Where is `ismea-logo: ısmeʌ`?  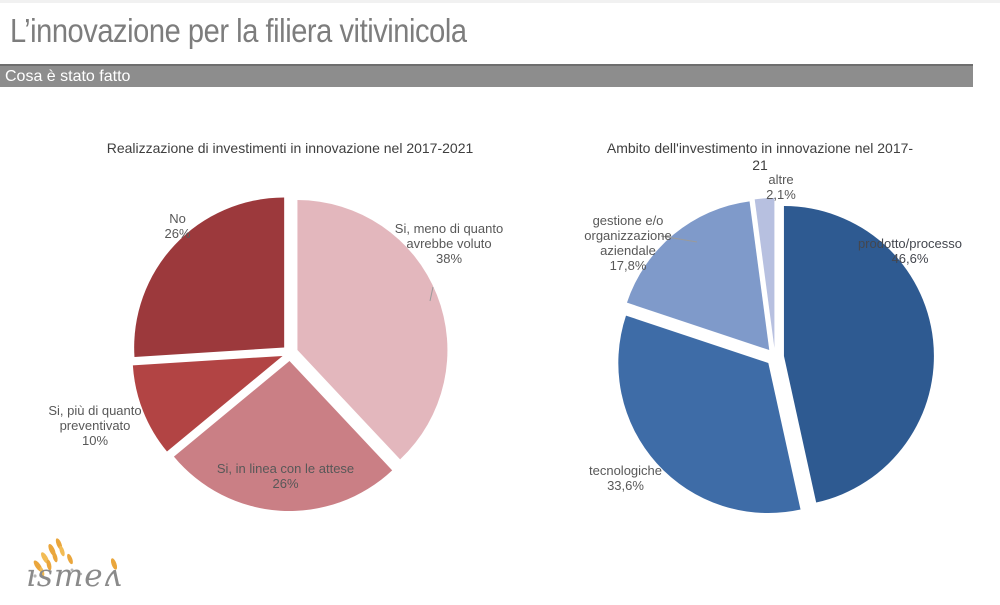
ismea-logo: ısmeʌ is located at coordinates (74, 576).